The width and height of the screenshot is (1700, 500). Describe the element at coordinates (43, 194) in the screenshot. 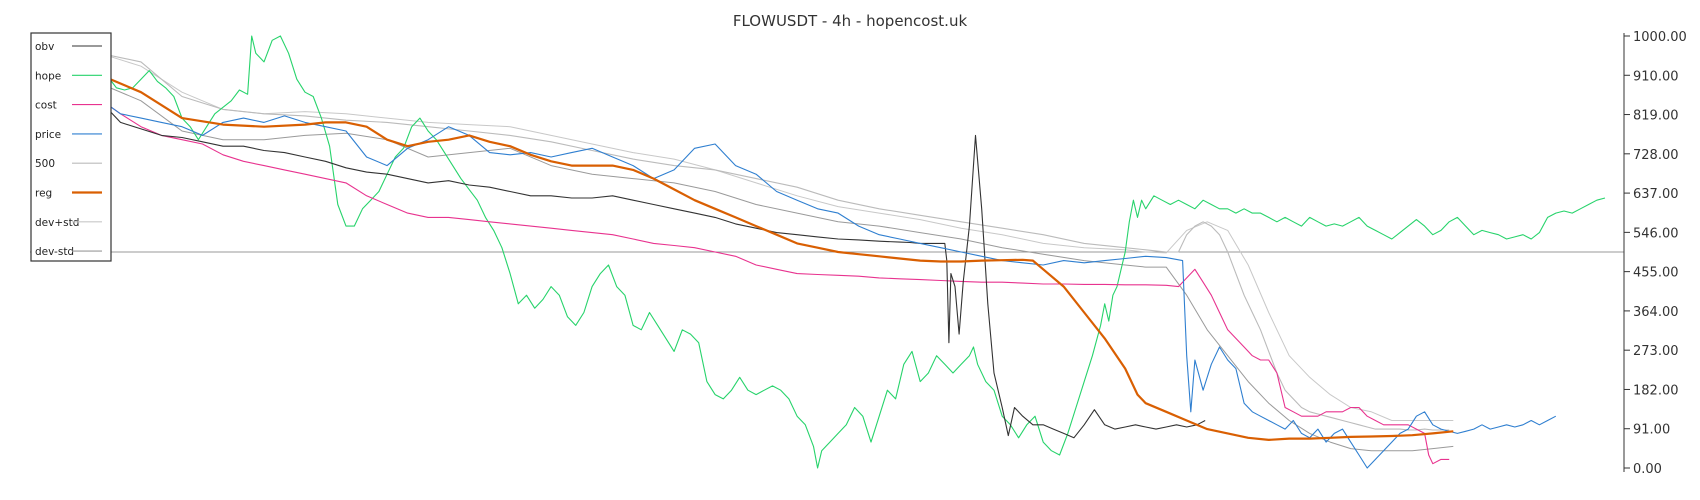

I see `legend-label: reg` at that location.